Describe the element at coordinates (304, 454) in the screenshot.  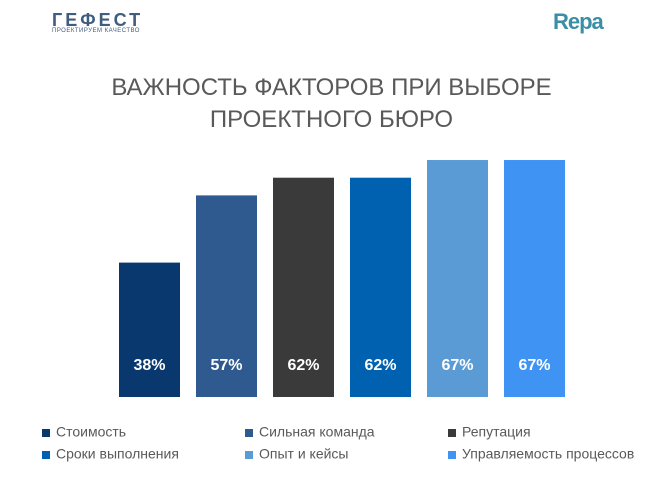
I see `legend-label: Опыт и кейсы` at that location.